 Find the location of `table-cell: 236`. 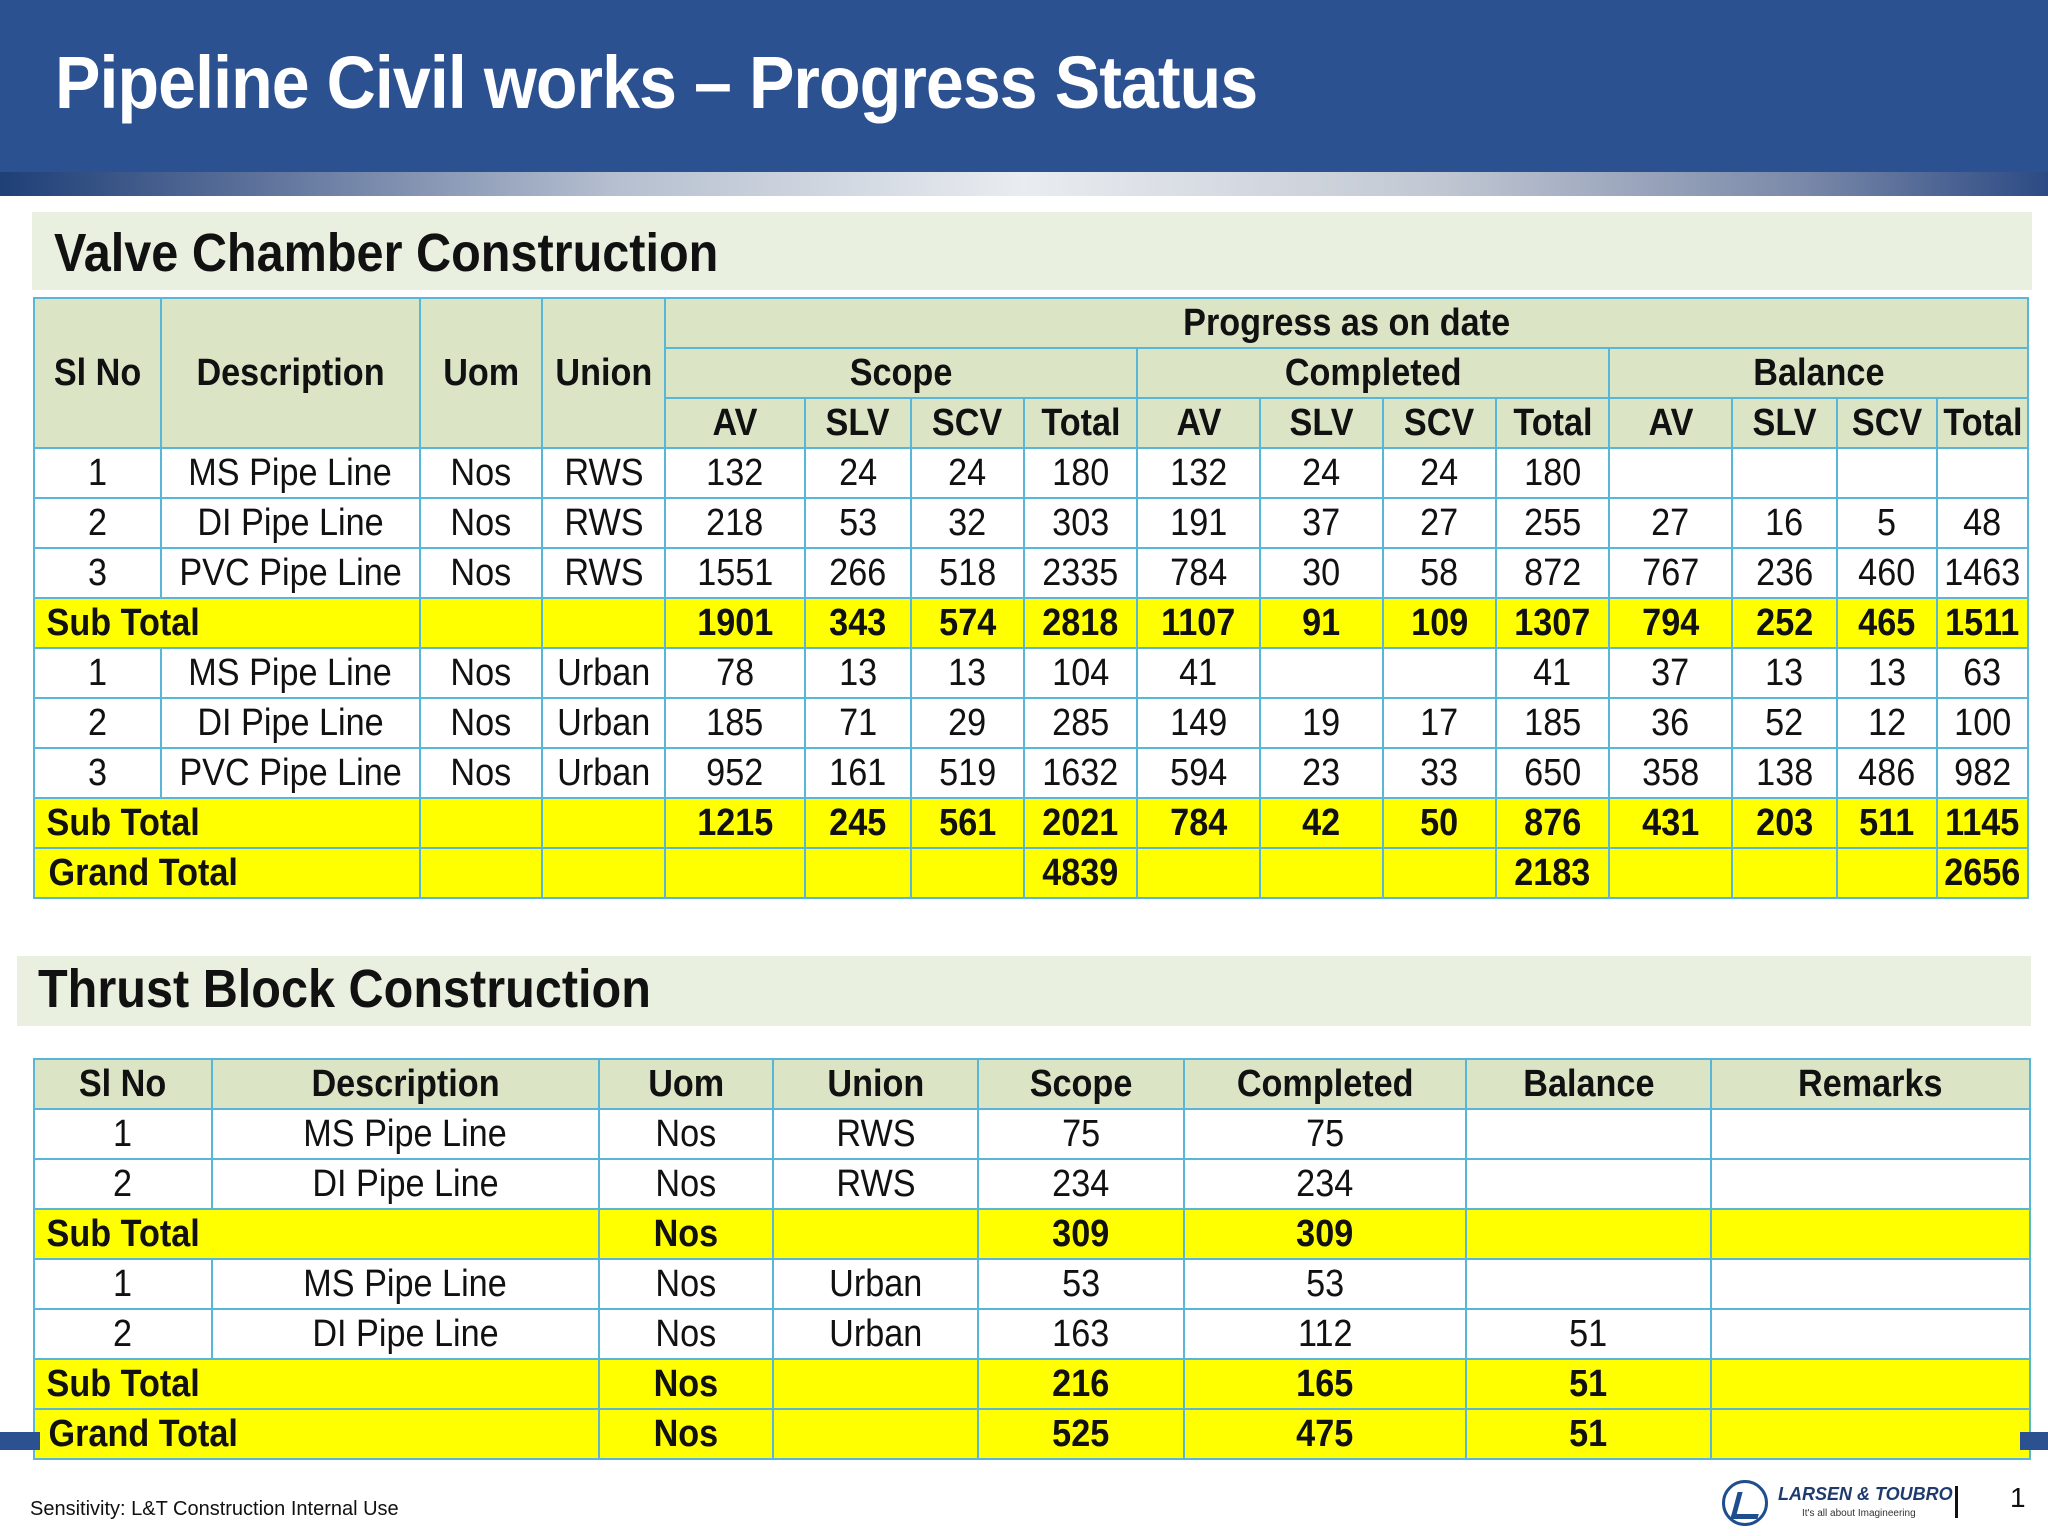

table-cell: 236 is located at coordinates (1784, 573).